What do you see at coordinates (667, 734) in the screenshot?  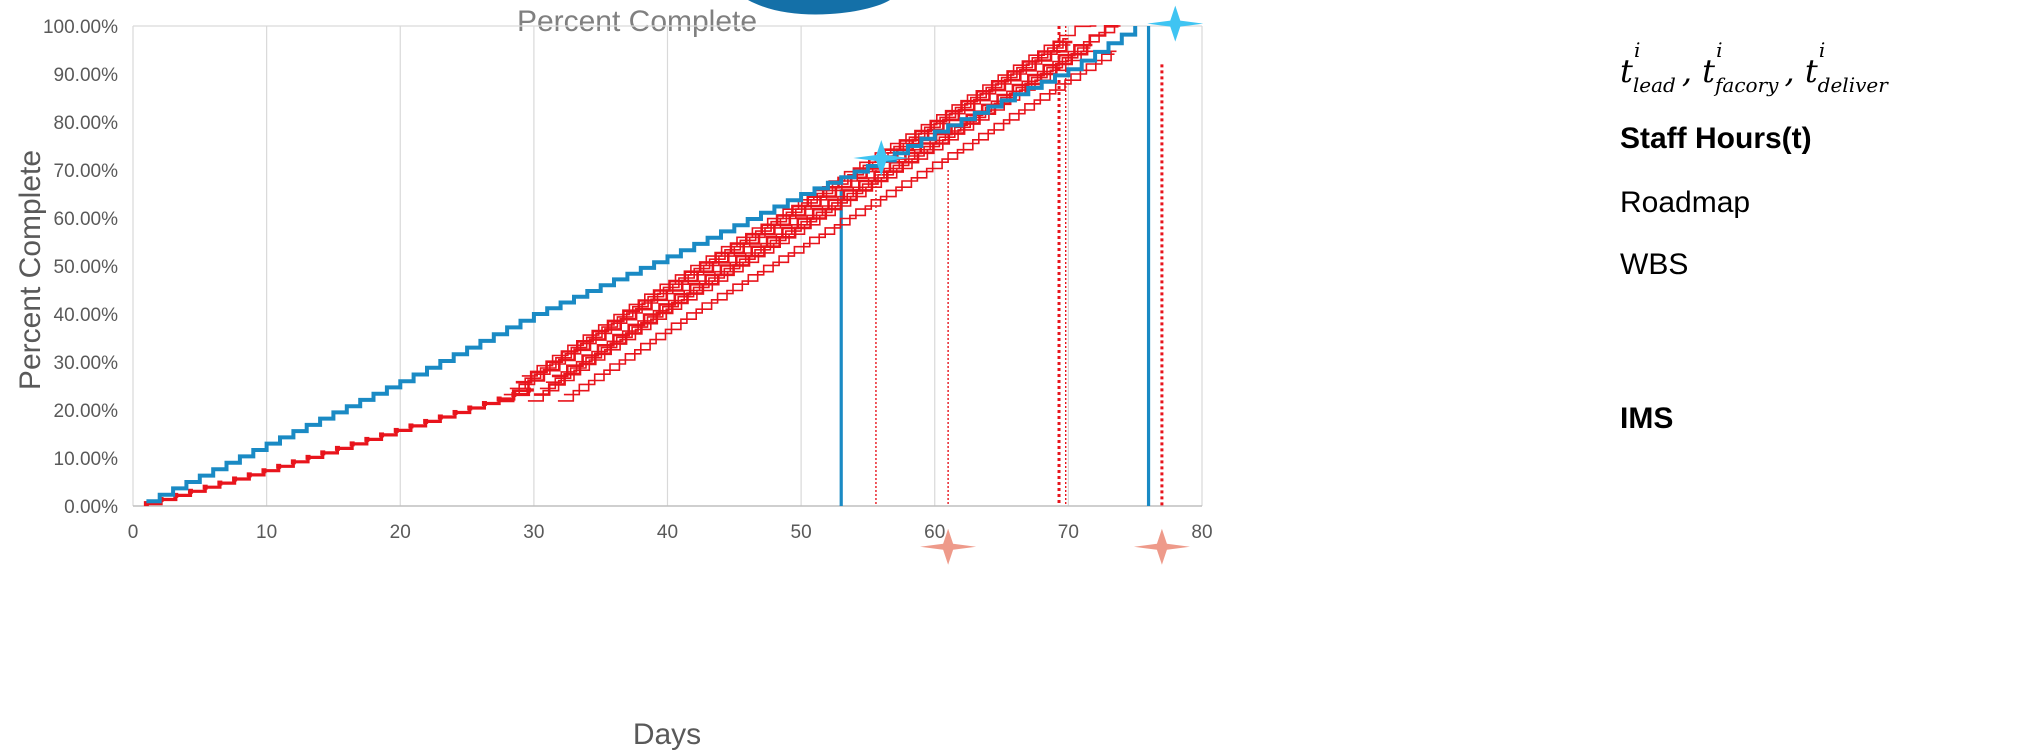 I see `x-axis-title: Days` at bounding box center [667, 734].